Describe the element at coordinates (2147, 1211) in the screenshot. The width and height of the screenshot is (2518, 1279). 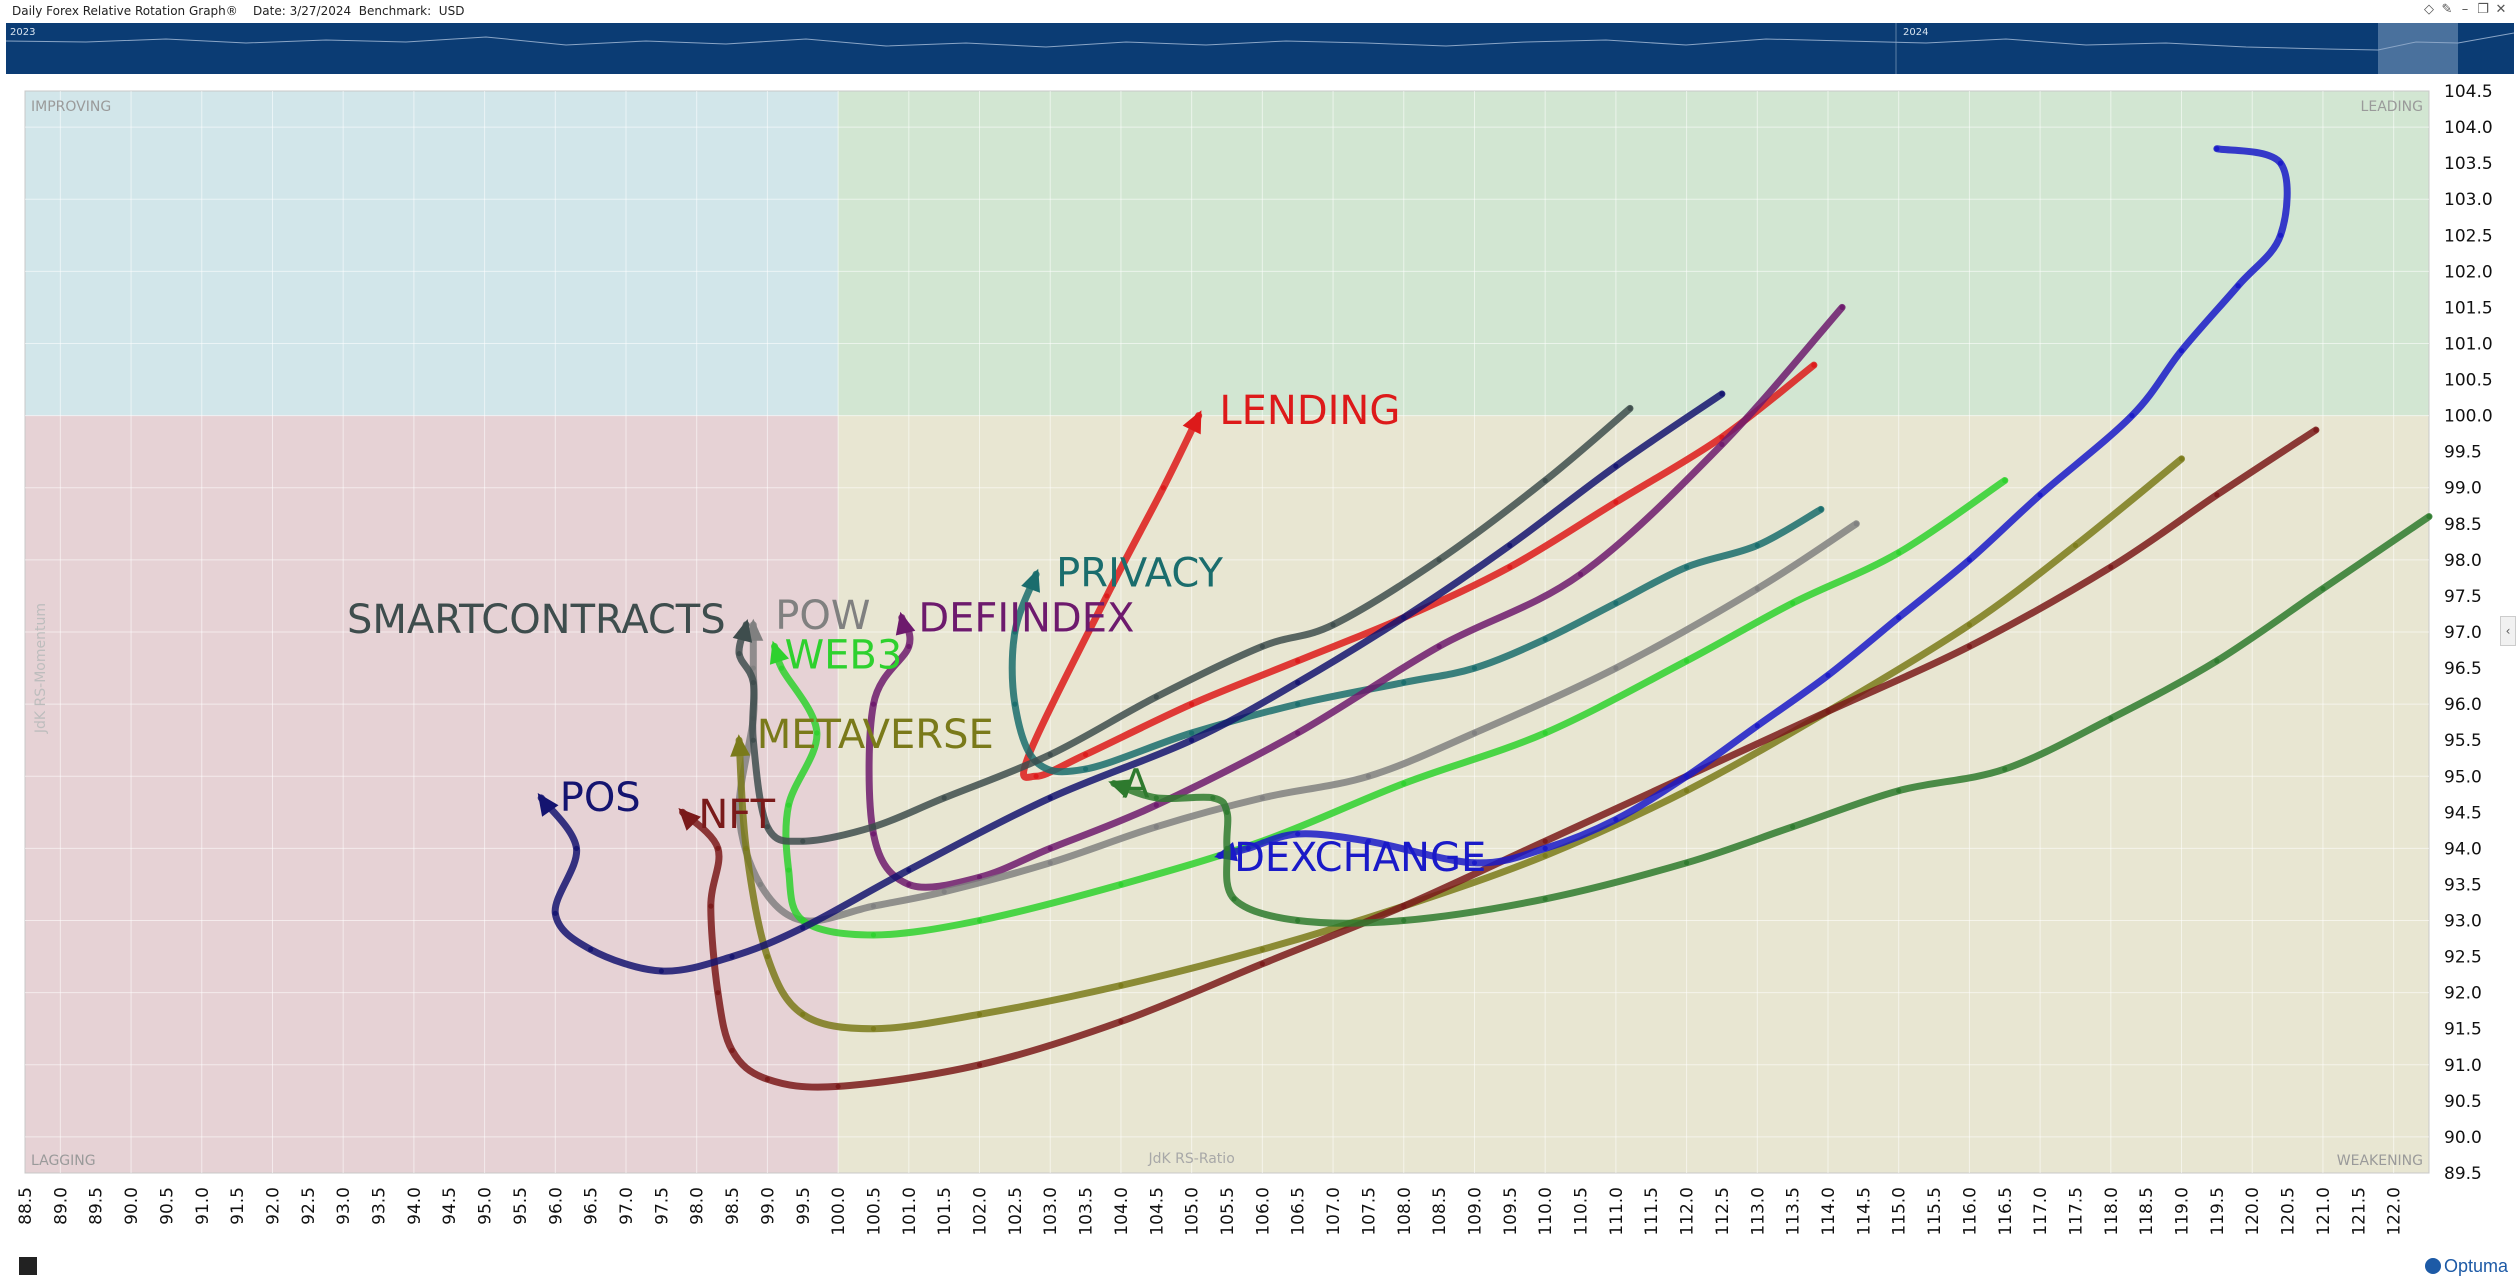
I see `x-tick-label: 118.5` at that location.